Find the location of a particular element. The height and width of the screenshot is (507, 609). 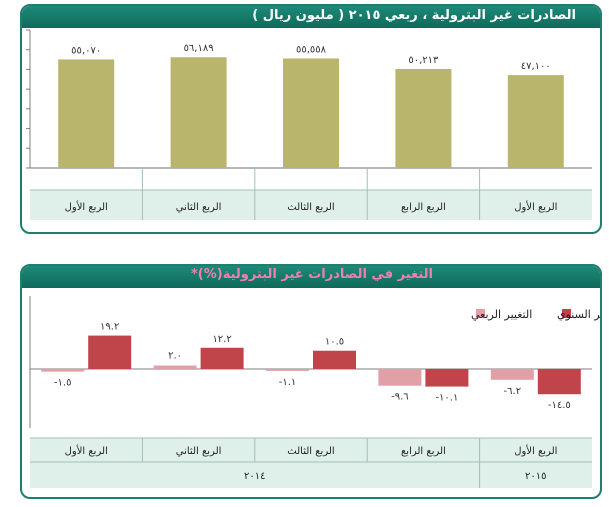

legend-swatch-quarterly is located at coordinates (480, 313).